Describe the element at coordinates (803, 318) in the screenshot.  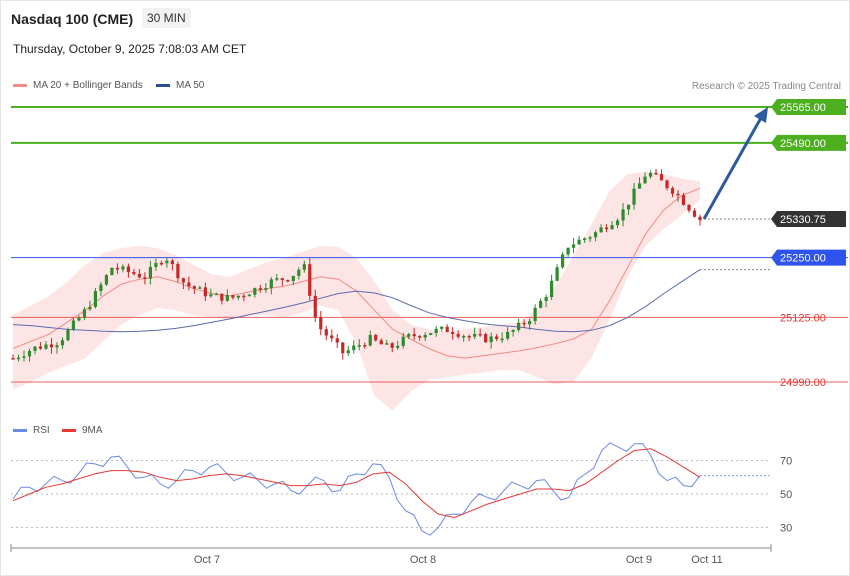
I see `level-tag-text: 25125.00` at that location.